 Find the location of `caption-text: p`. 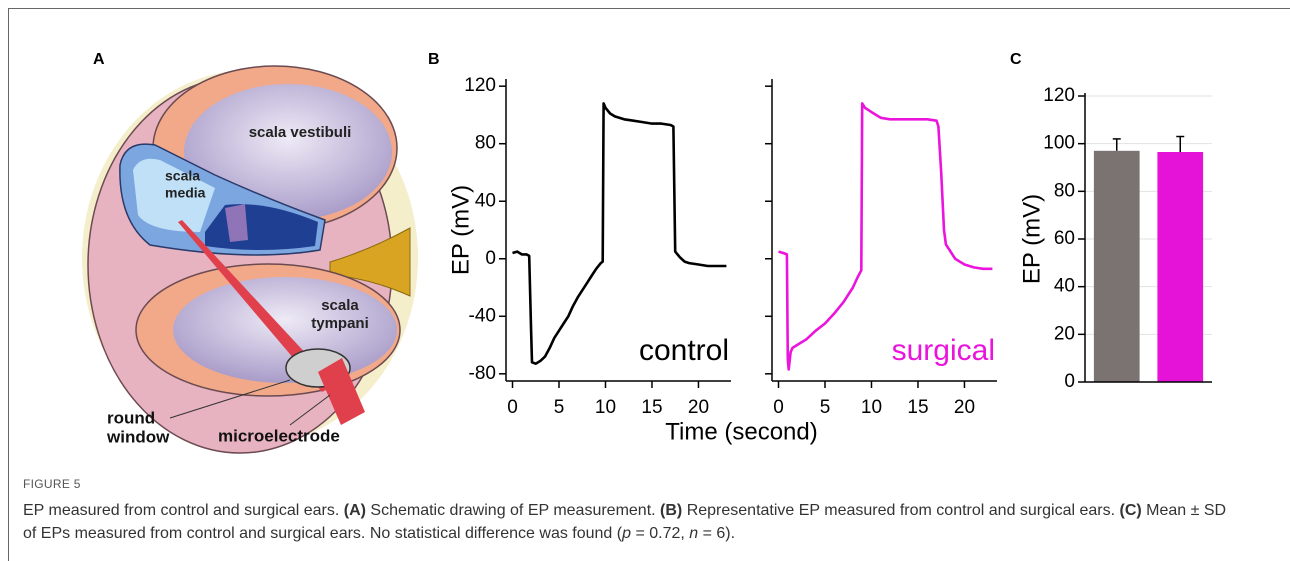

caption-text: p is located at coordinates (626, 533).